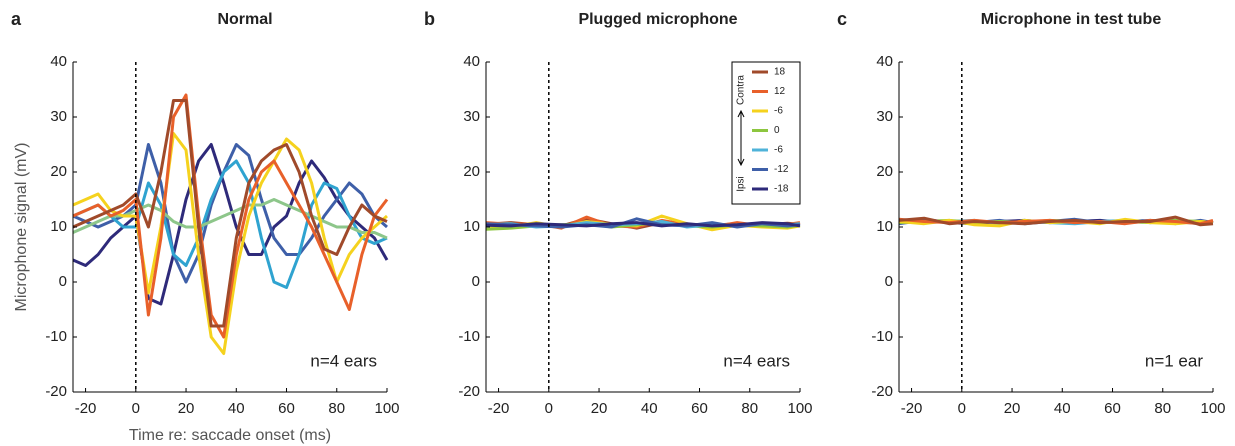  Describe the element at coordinates (657, 19) in the screenshot. I see `chart-title: Plugged microphone` at that location.